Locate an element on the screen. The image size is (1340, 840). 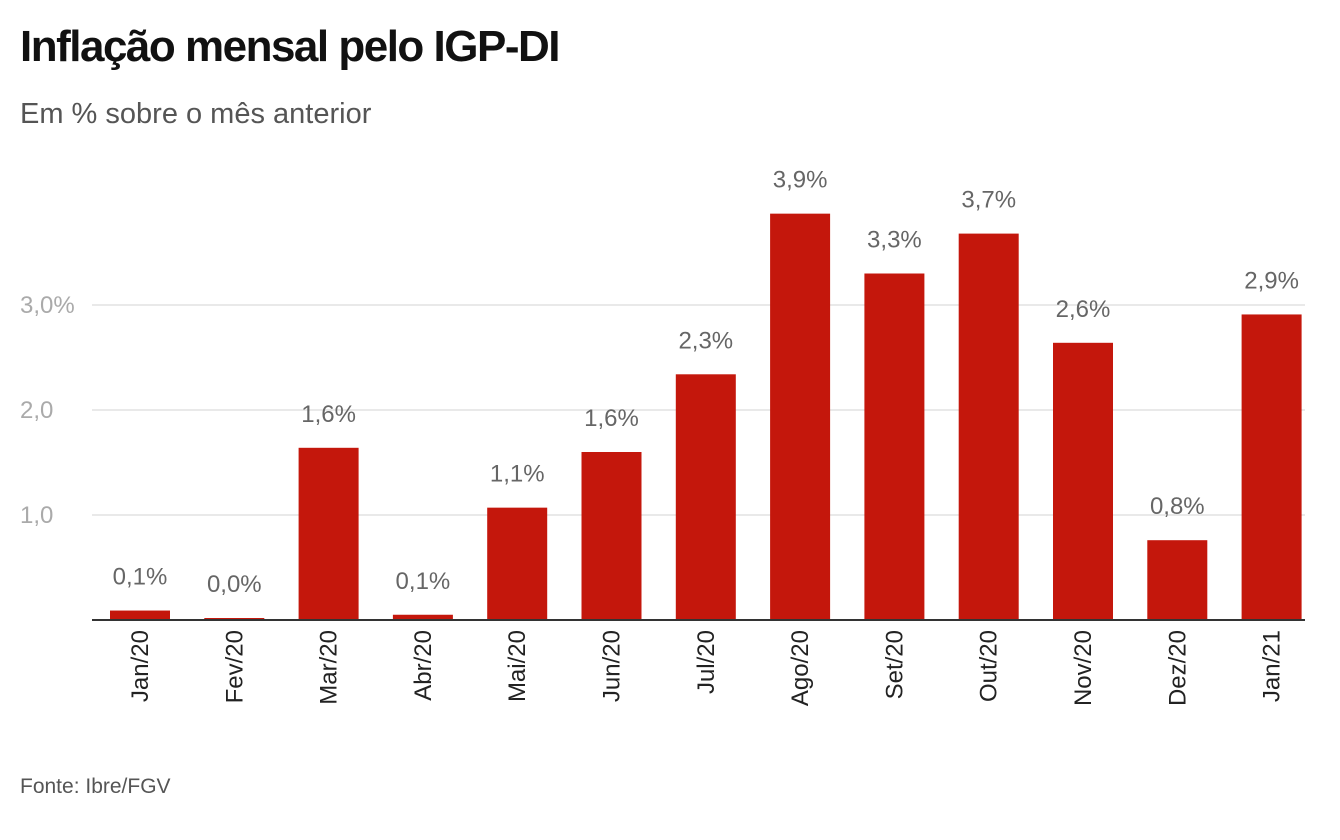
data-label: 0,0% is located at coordinates (234, 584).